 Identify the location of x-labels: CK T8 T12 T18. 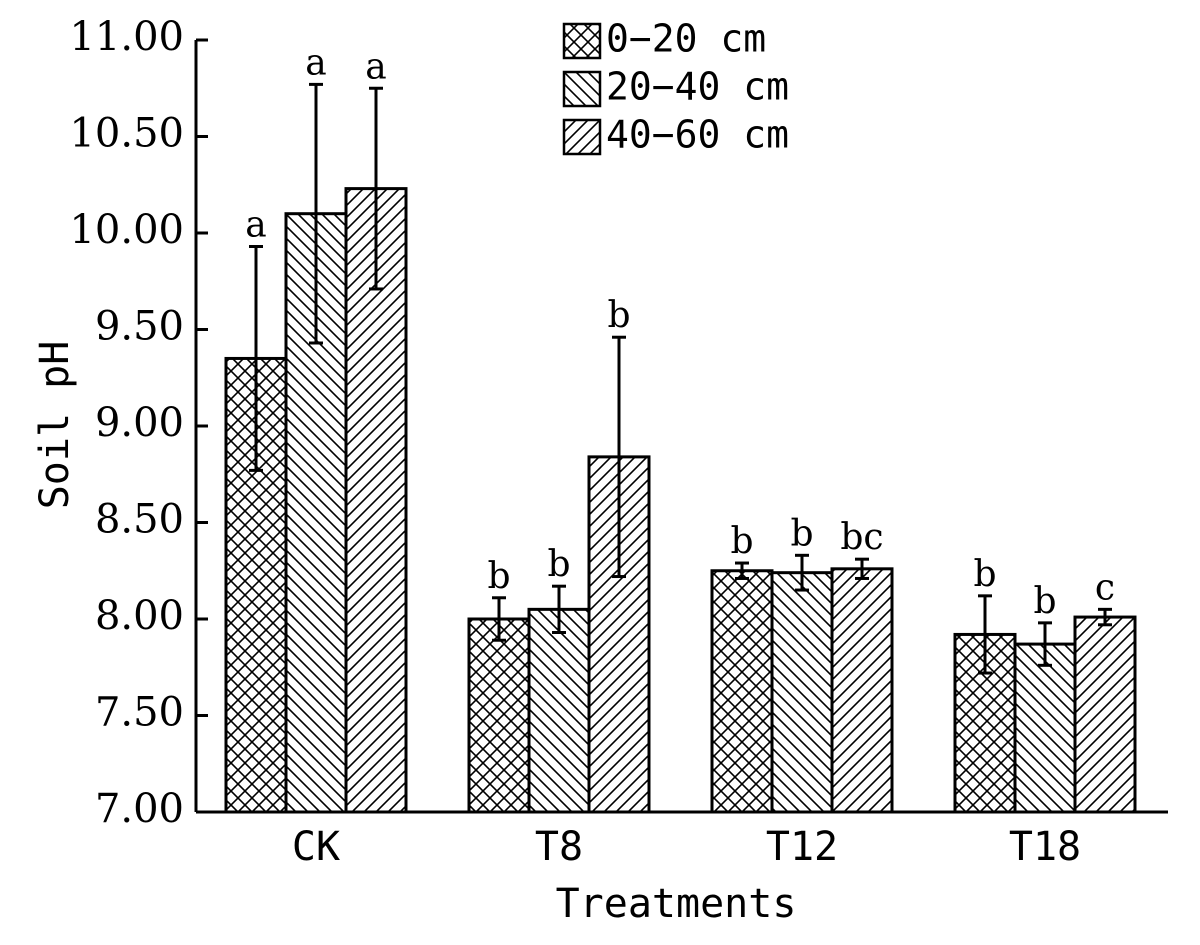
(686, 847).